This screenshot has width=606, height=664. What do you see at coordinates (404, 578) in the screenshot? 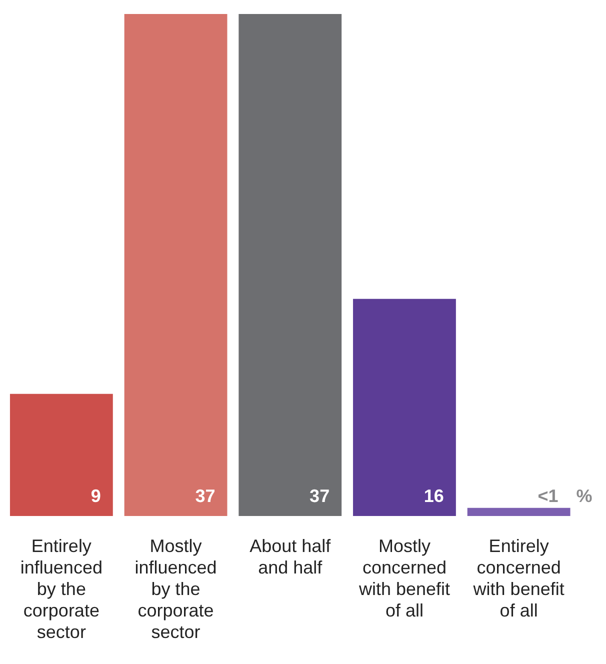
I see `x-tick-label: Mostly concerned with benefit of all` at bounding box center [404, 578].